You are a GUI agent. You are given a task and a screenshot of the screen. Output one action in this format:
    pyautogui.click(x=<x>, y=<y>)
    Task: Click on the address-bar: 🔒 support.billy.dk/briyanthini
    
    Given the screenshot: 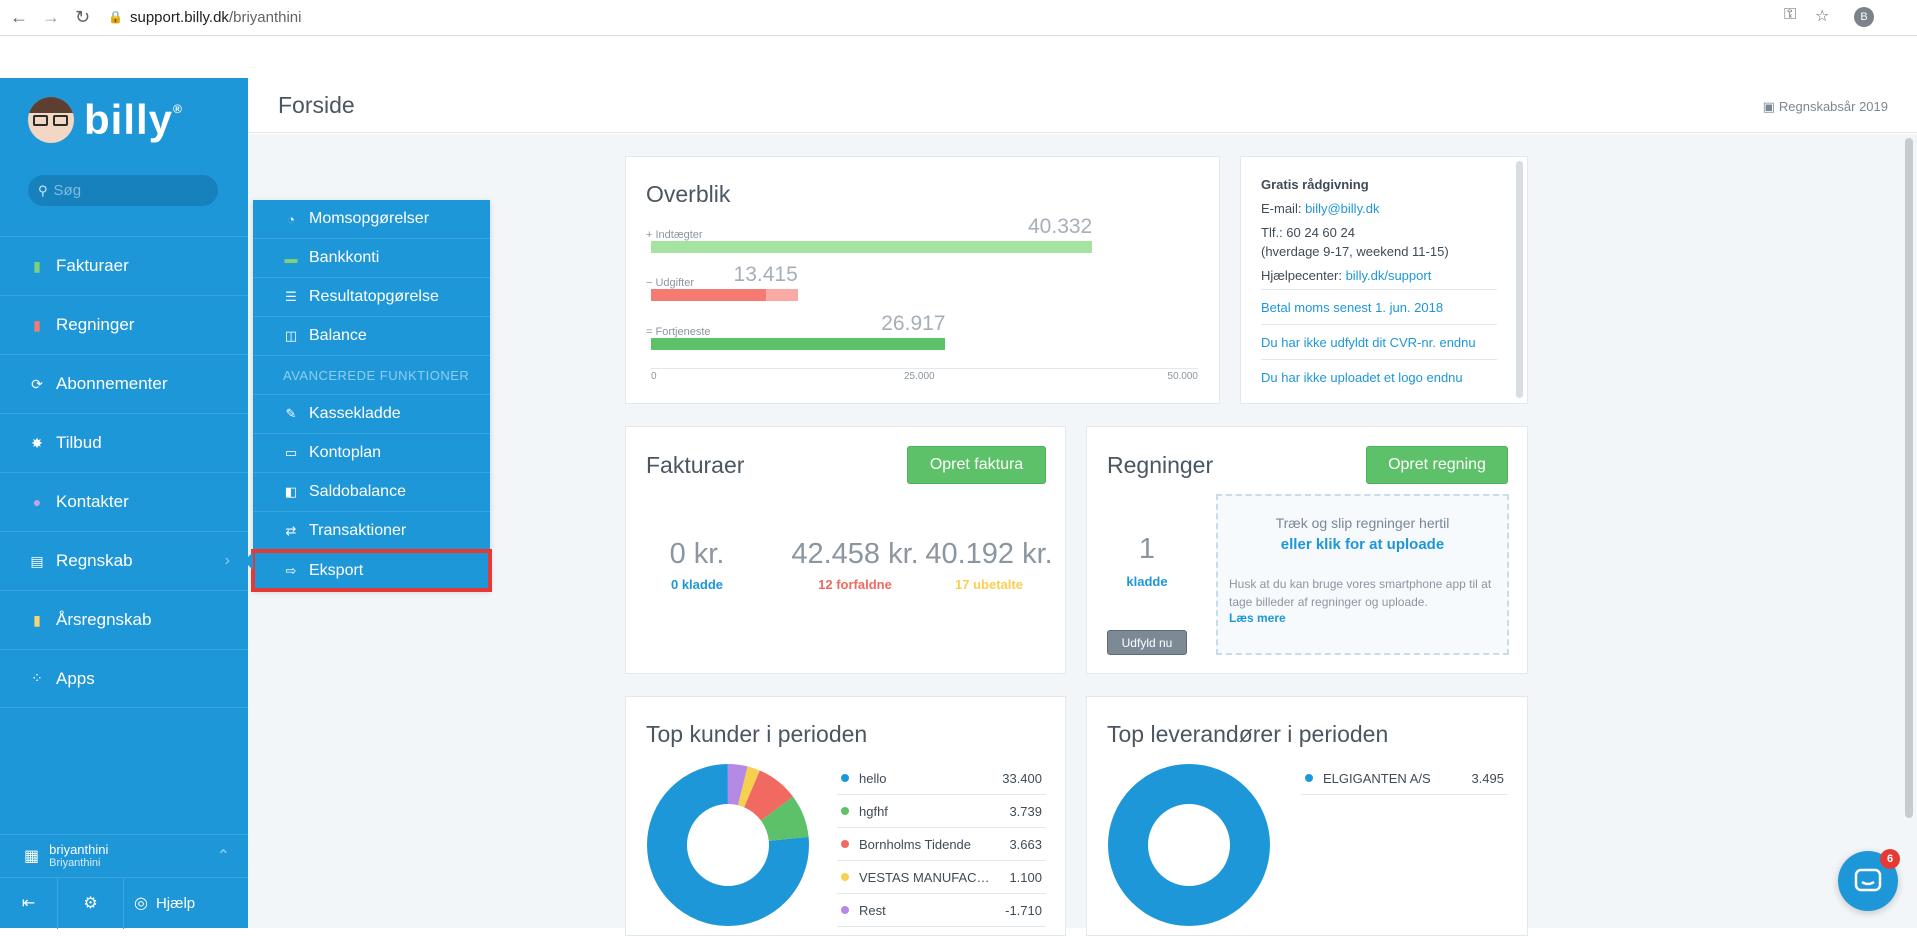 What is the action you would take?
    pyautogui.click(x=958, y=17)
    